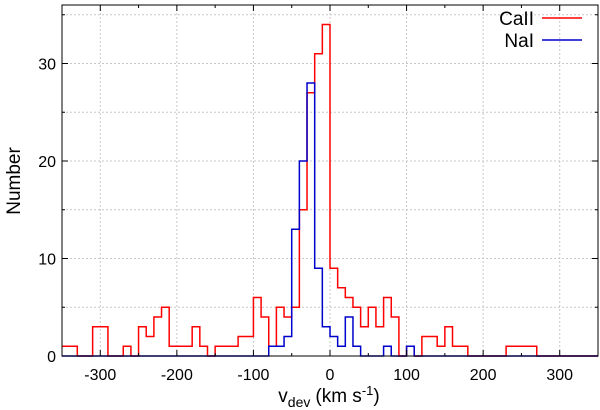 Image resolution: width=600 pixels, height=410 pixels. What do you see at coordinates (483, 375) in the screenshot?
I see `x-tick-label: 200` at bounding box center [483, 375].